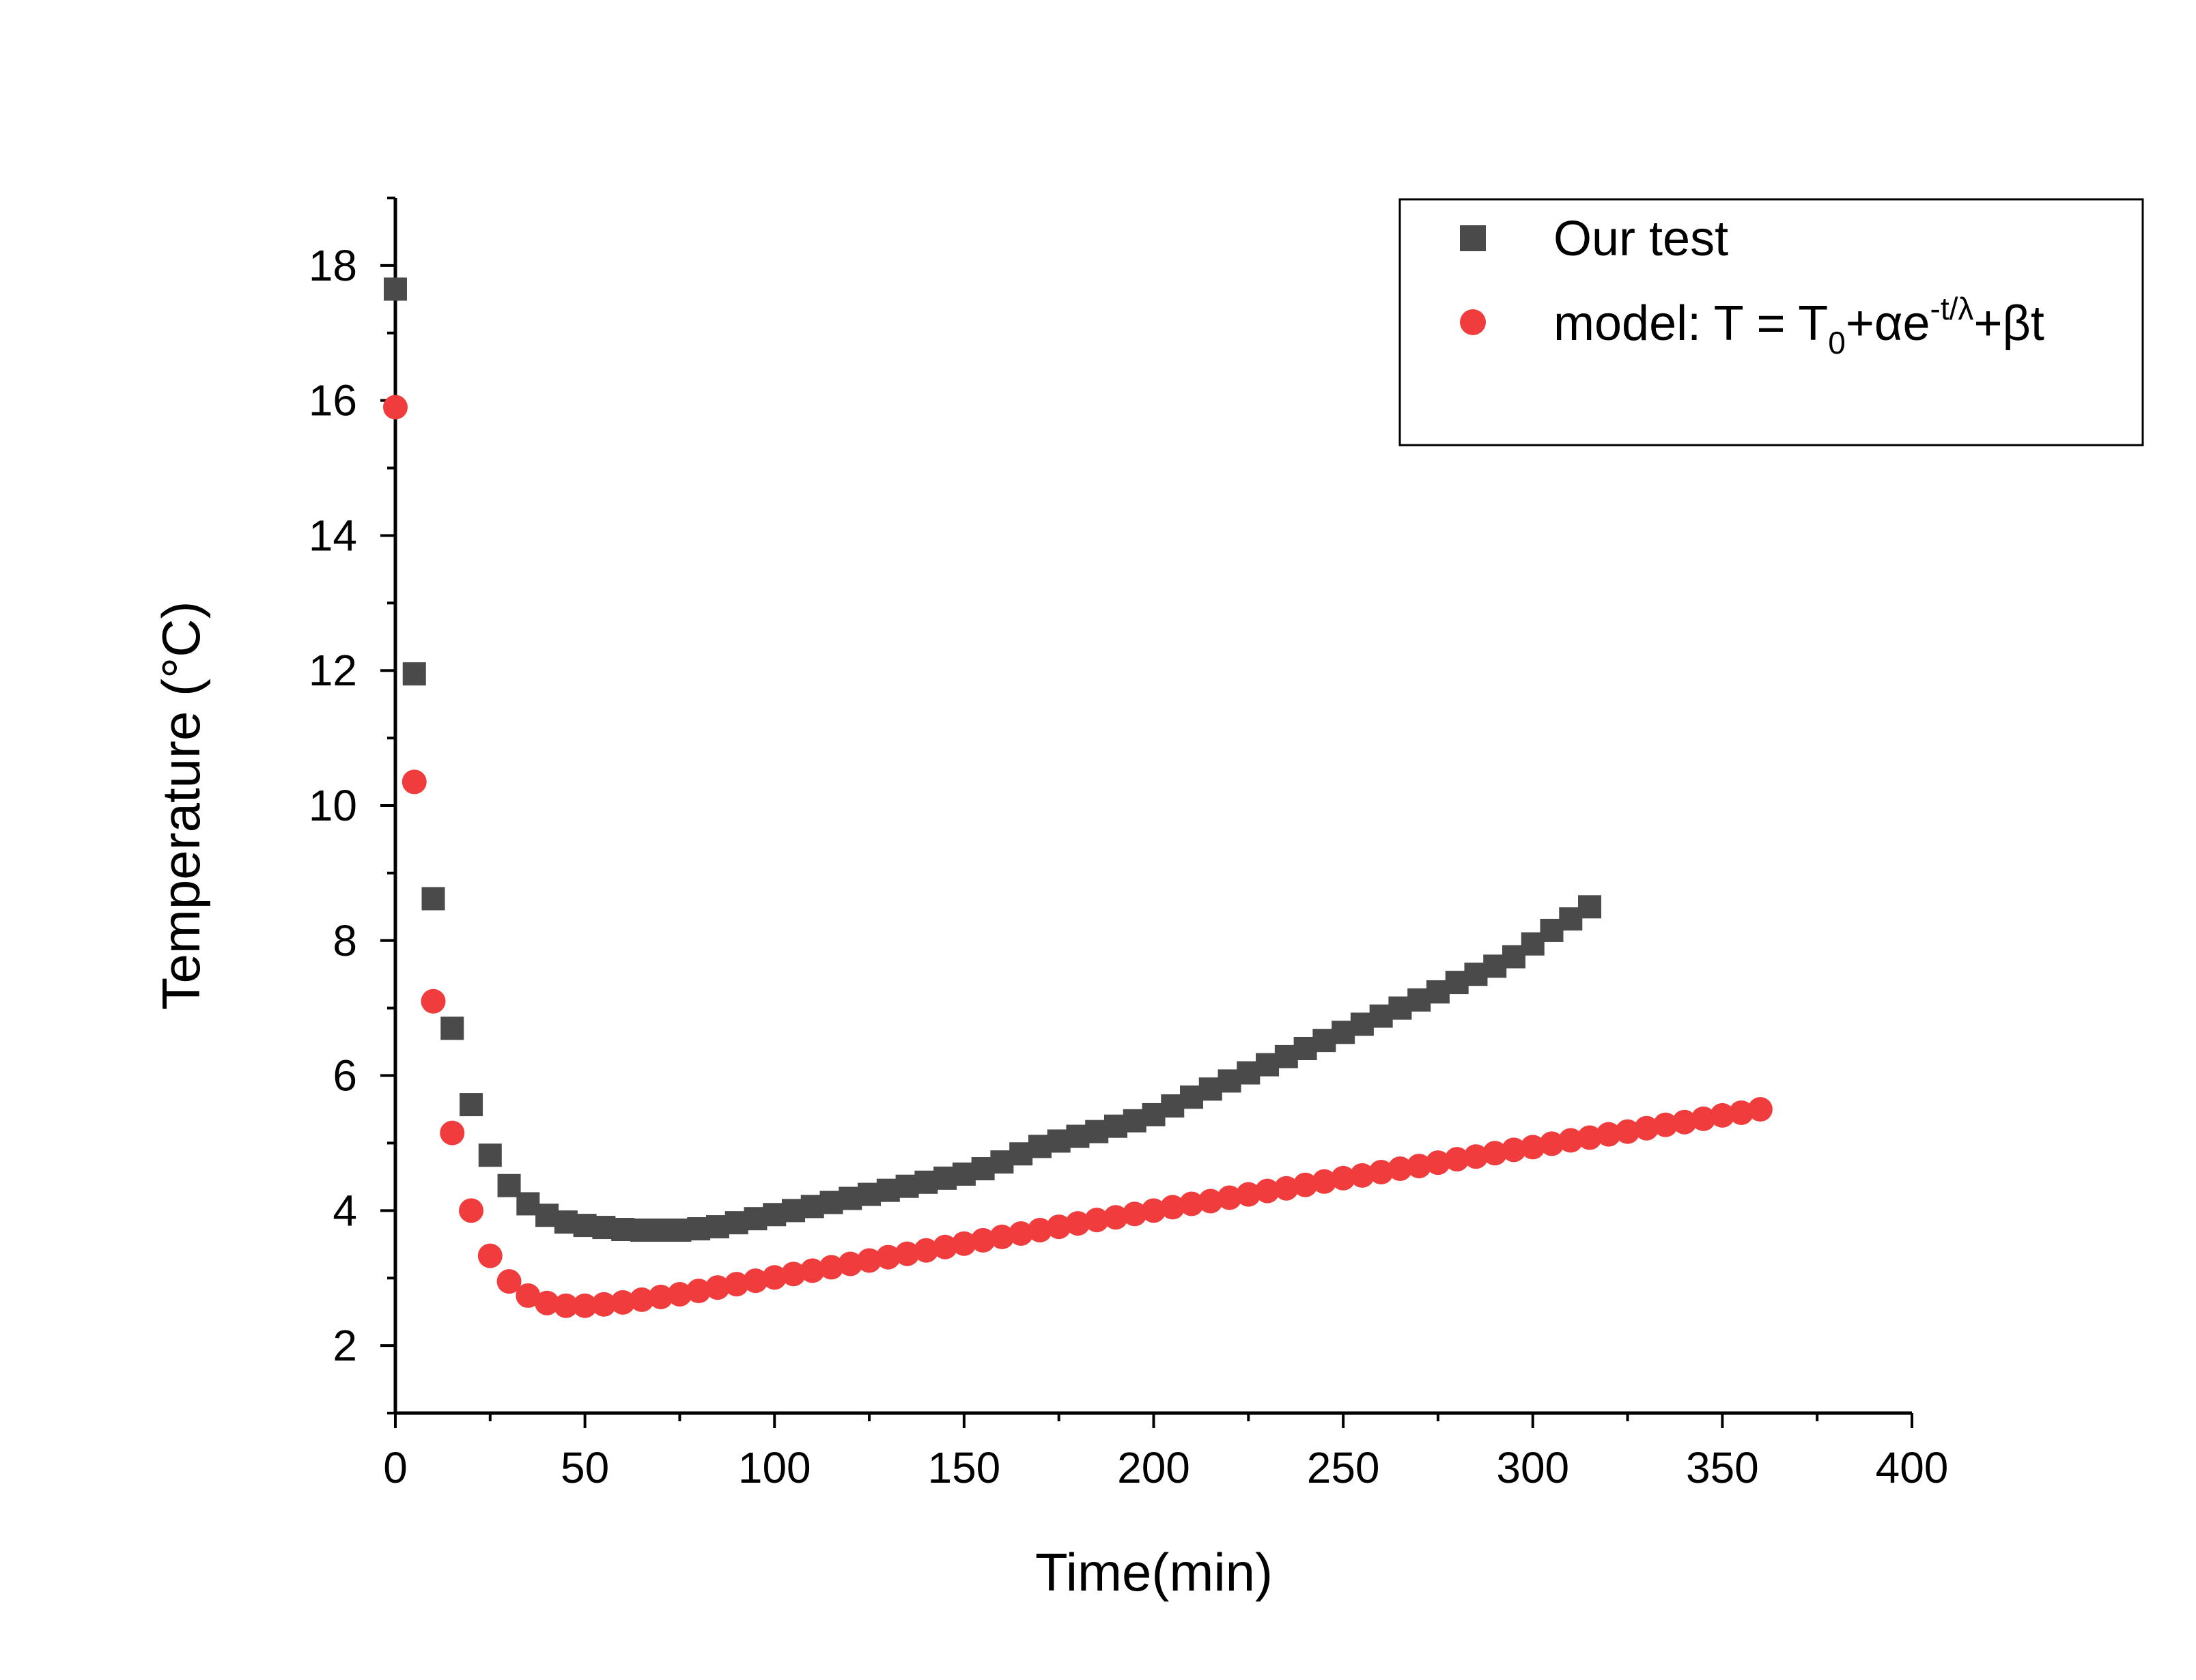 The width and height of the screenshot is (2196, 1680). What do you see at coordinates (1723, 1467) in the screenshot?
I see `x-tick-label: 350` at bounding box center [1723, 1467].